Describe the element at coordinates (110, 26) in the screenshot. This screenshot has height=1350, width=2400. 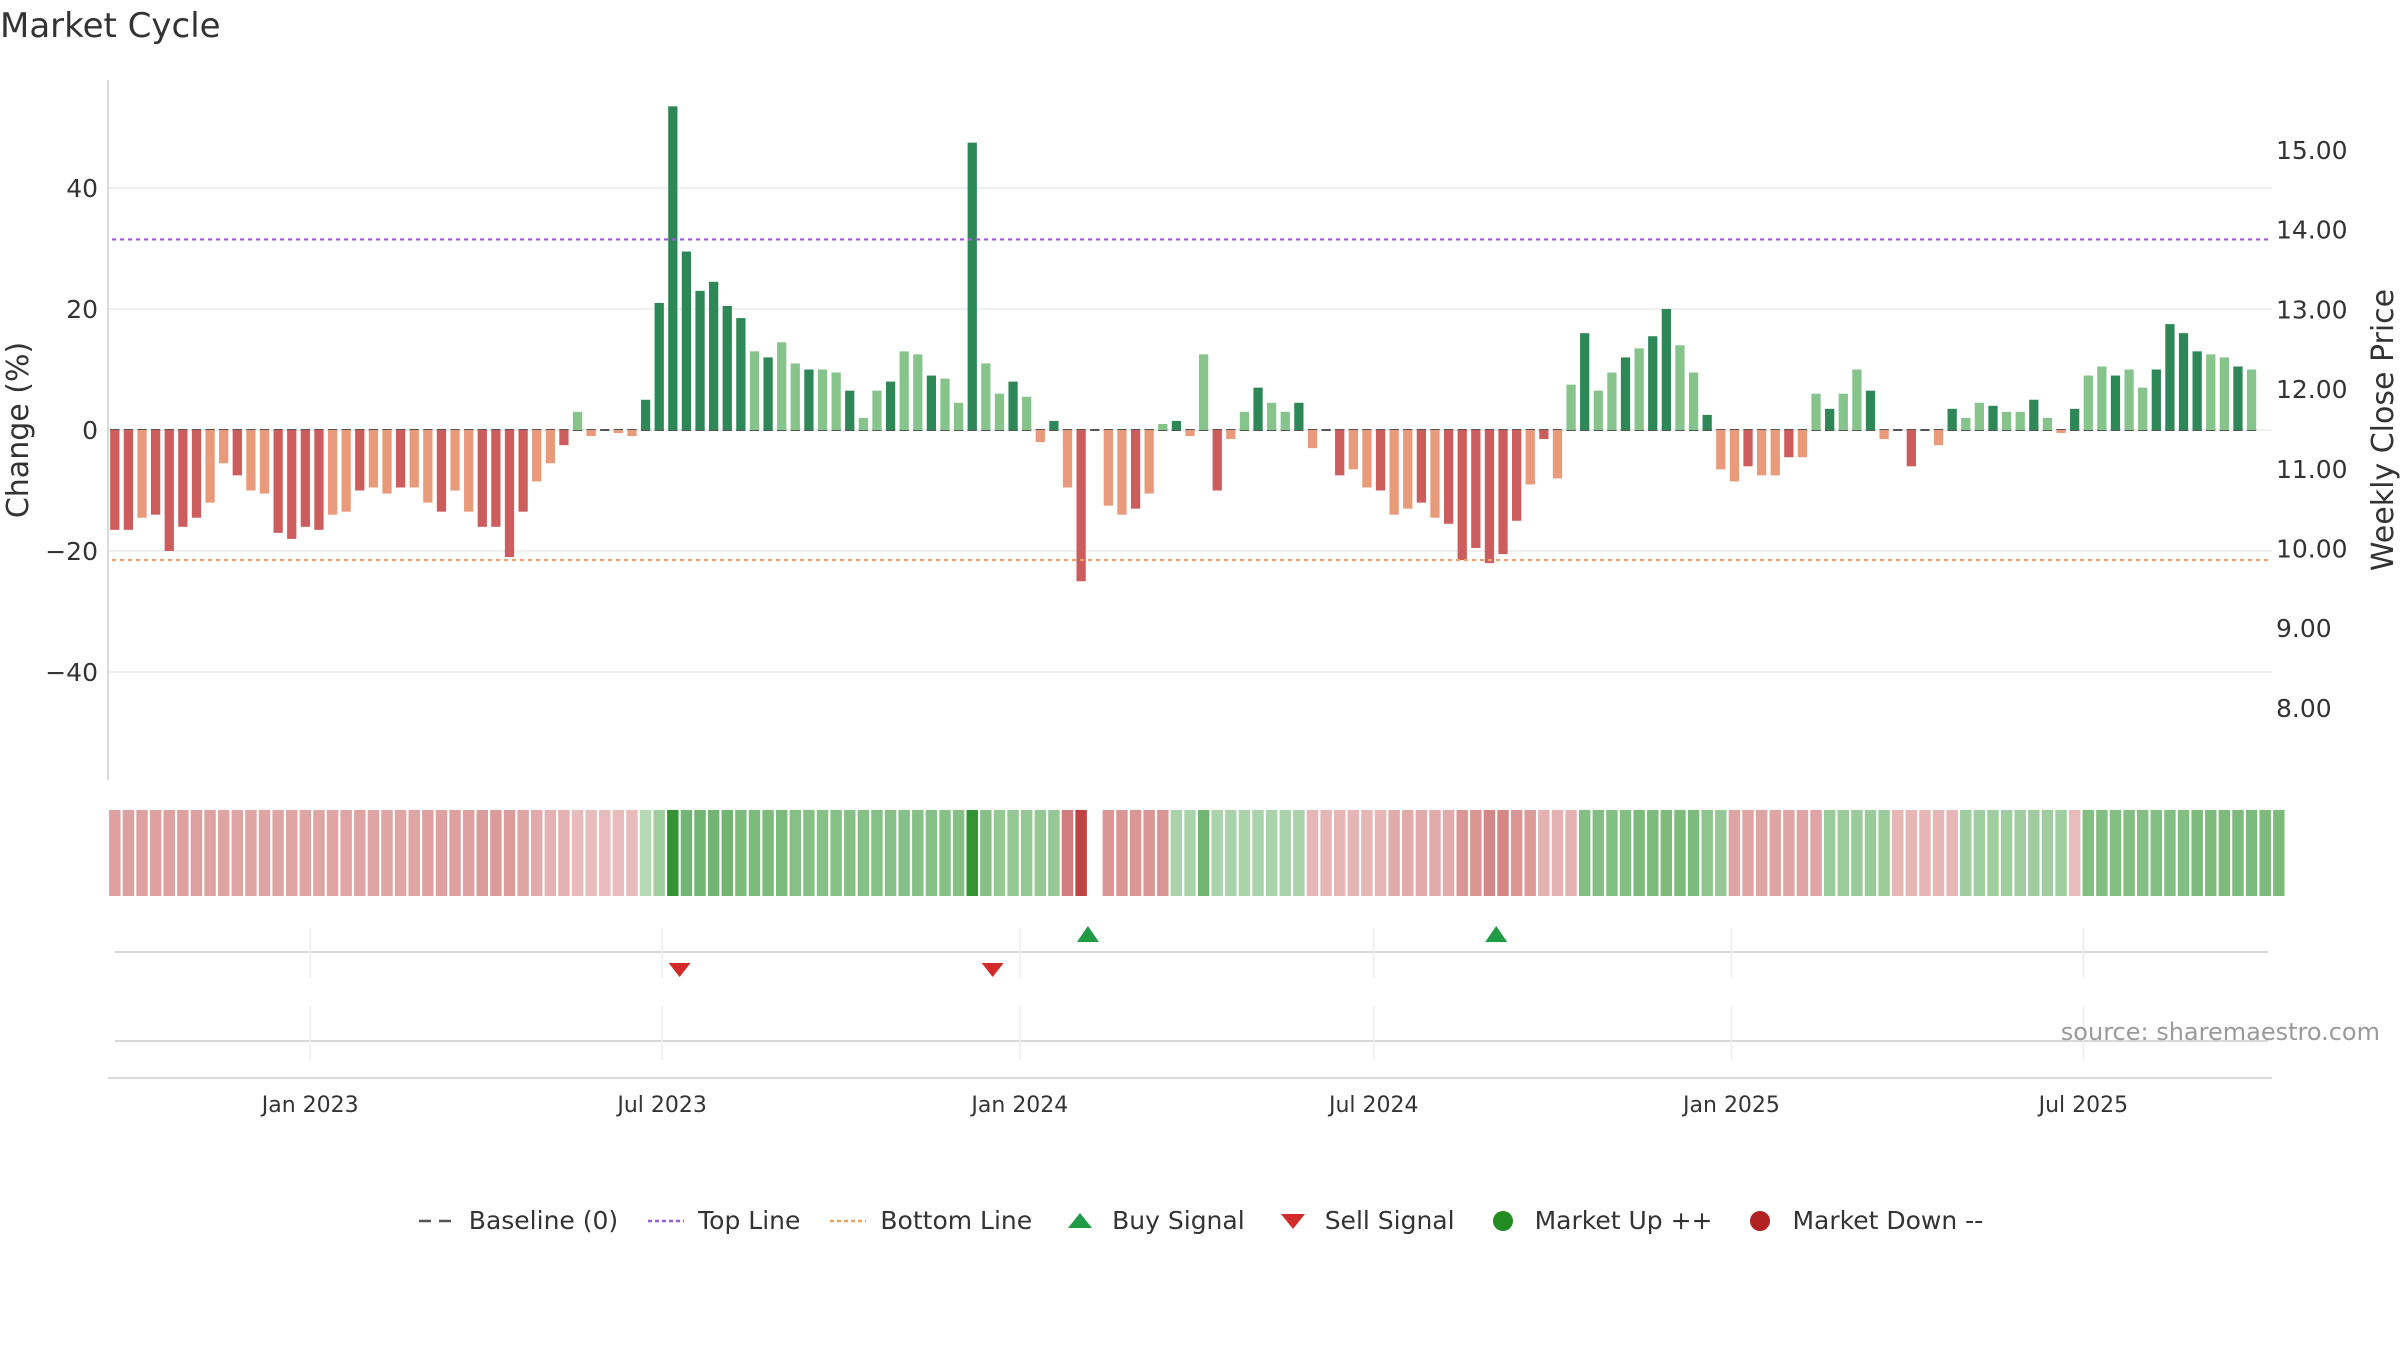
I see `chart-title: Market Cycle` at that location.